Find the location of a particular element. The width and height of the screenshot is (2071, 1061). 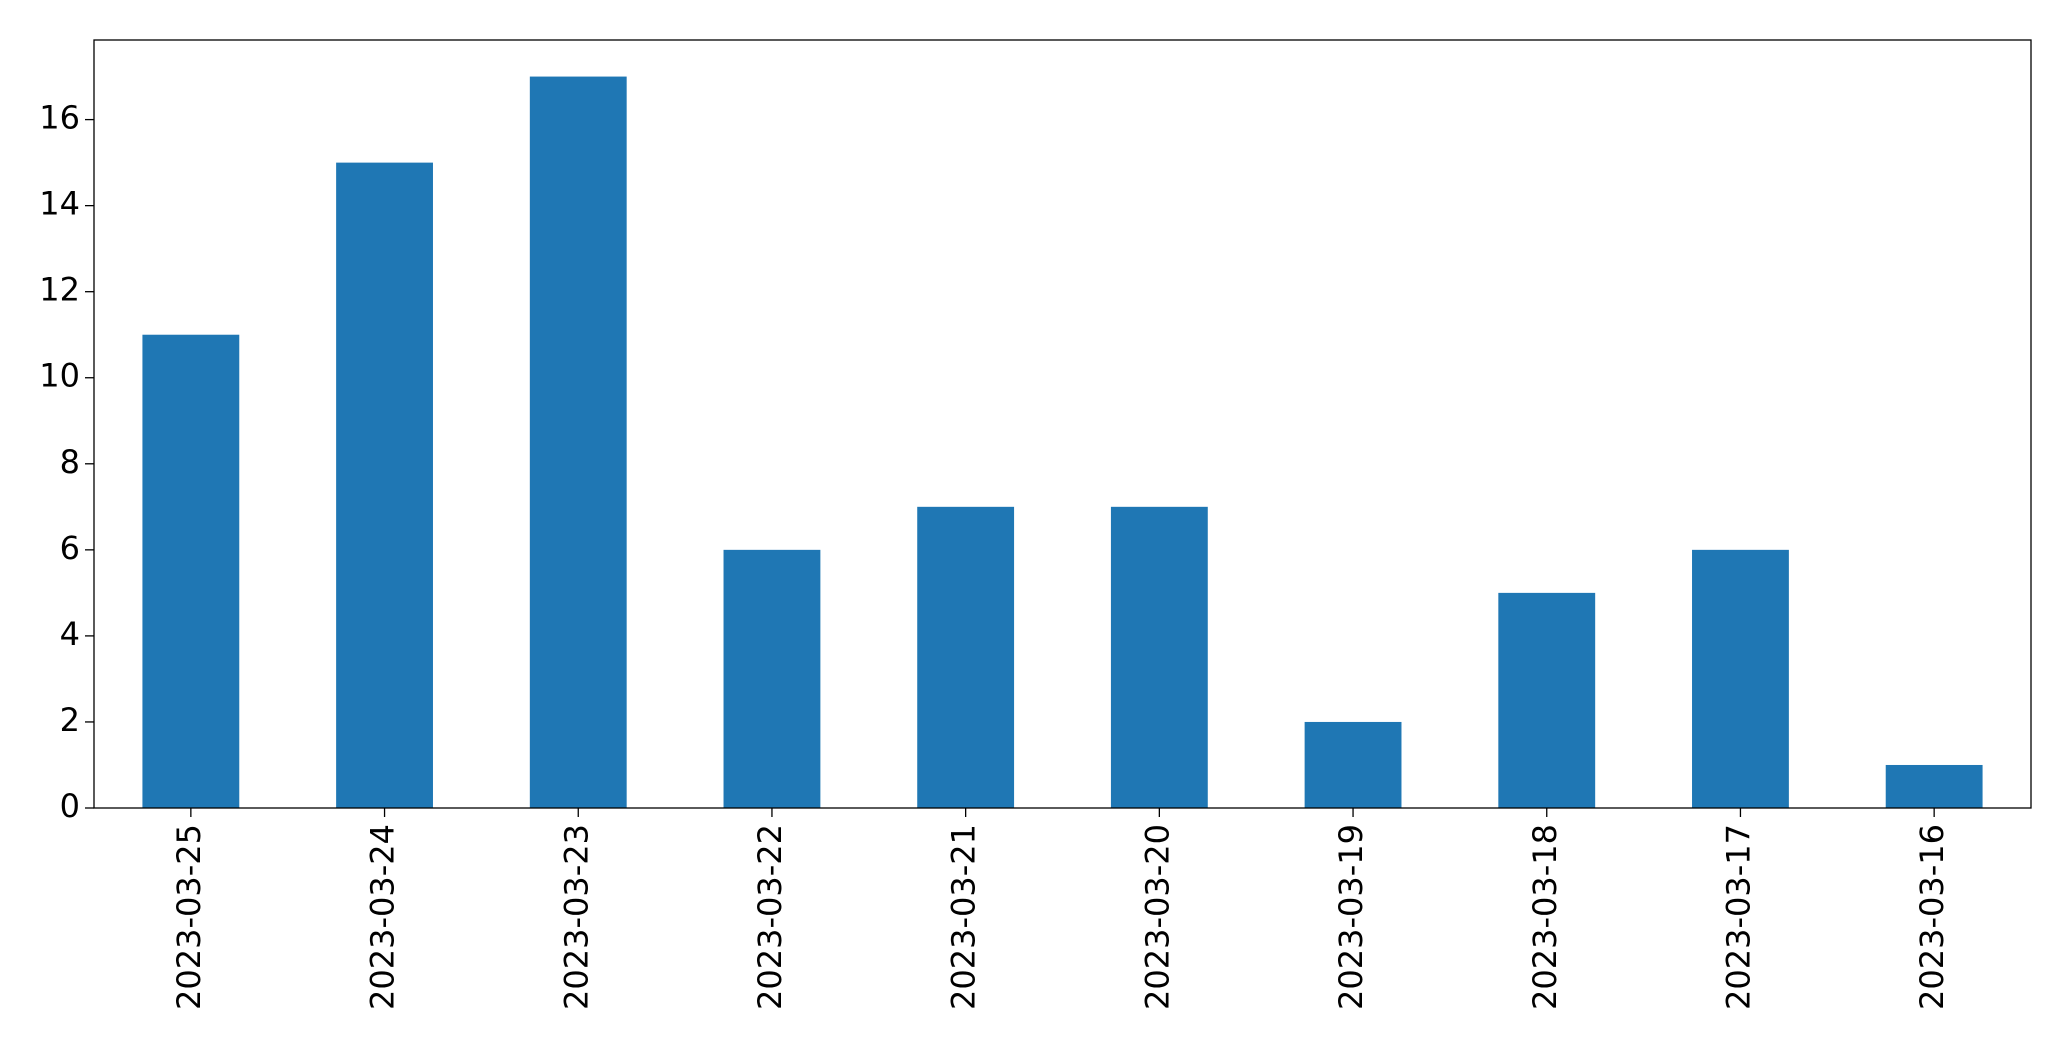

y-tick-label: 16 is located at coordinates (59, 118).